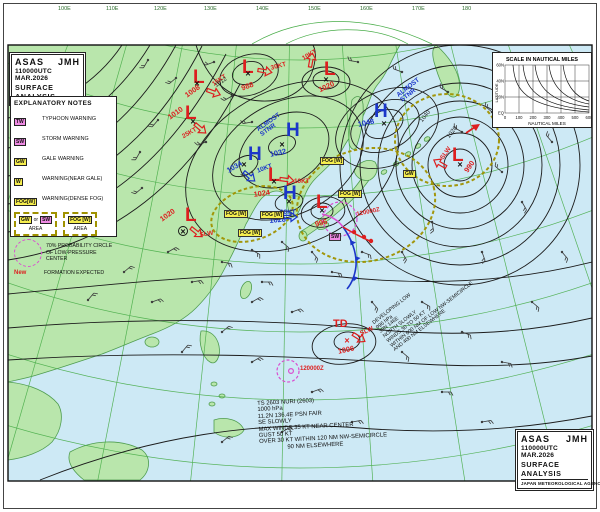 This screenshot has height=512, width=600. What do you see at coordinates (246, 290) in the screenshot?
I see `taiwan` at bounding box center [246, 290].